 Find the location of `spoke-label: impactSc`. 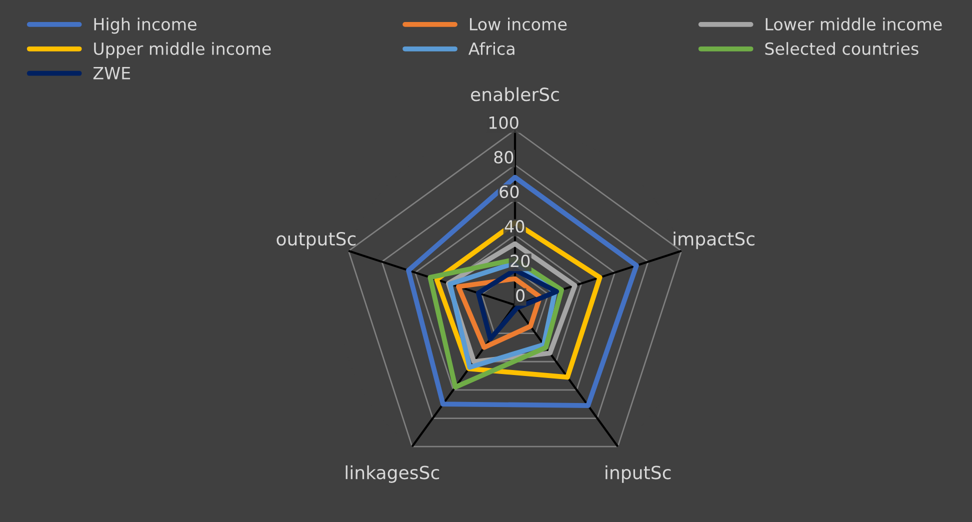

spoke-label: impactSc is located at coordinates (714, 241).